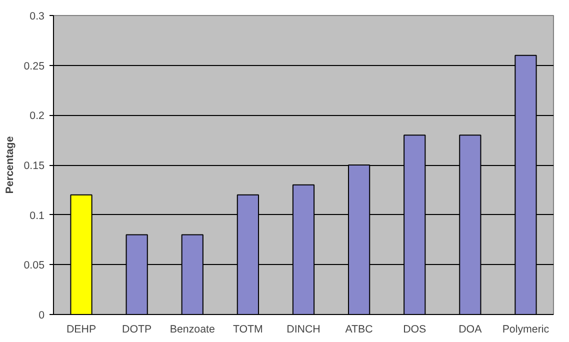  Describe the element at coordinates (470, 330) in the screenshot. I see `x-tick-label: DOA` at that location.